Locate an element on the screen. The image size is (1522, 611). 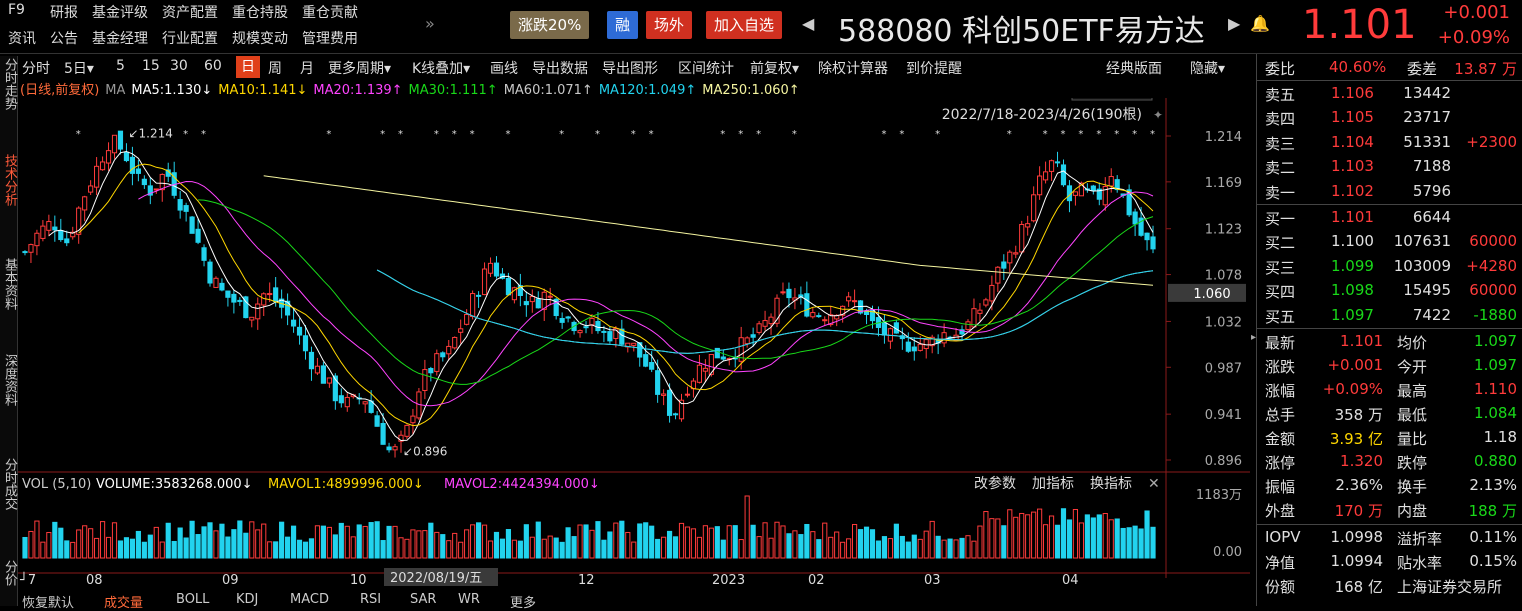
toolbar-item: 除权计算器 is located at coordinates (853, 69).